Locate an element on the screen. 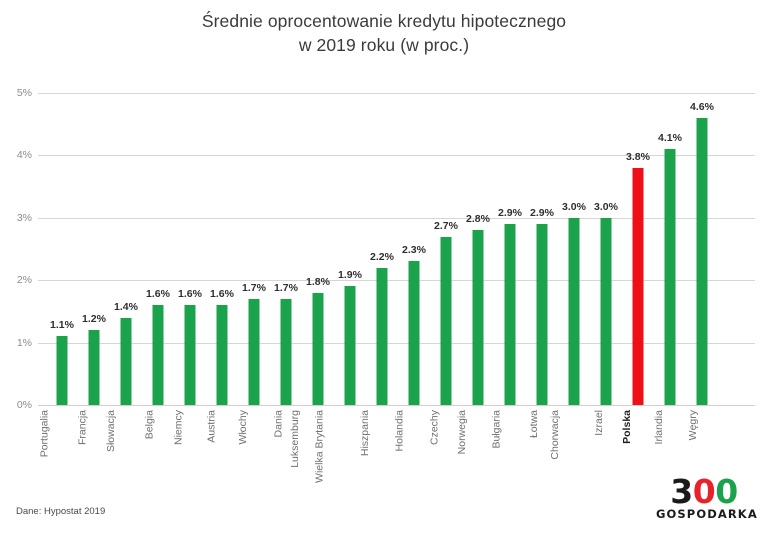 This screenshot has height=536, width=768. x-axis-tick-label: Norwegia is located at coordinates (461, 432).